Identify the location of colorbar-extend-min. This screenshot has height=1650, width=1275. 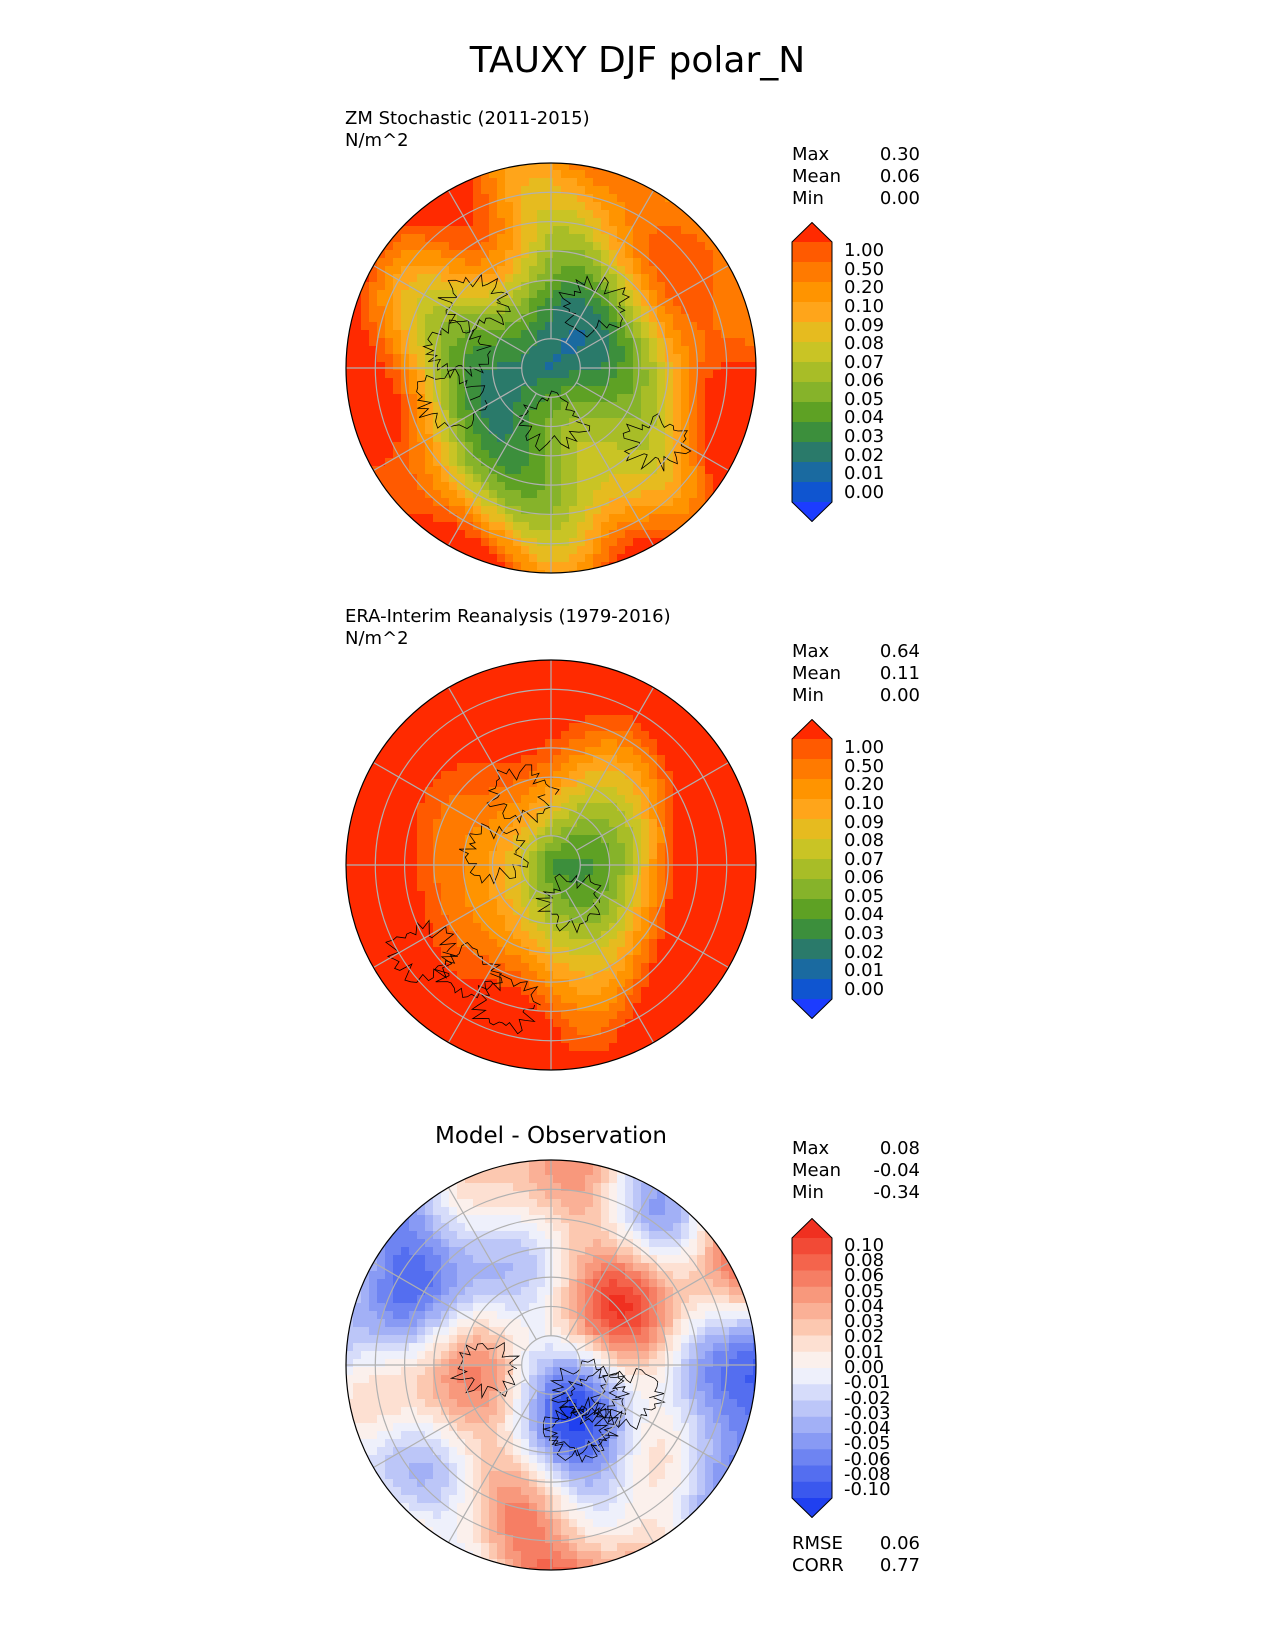
(812, 512).